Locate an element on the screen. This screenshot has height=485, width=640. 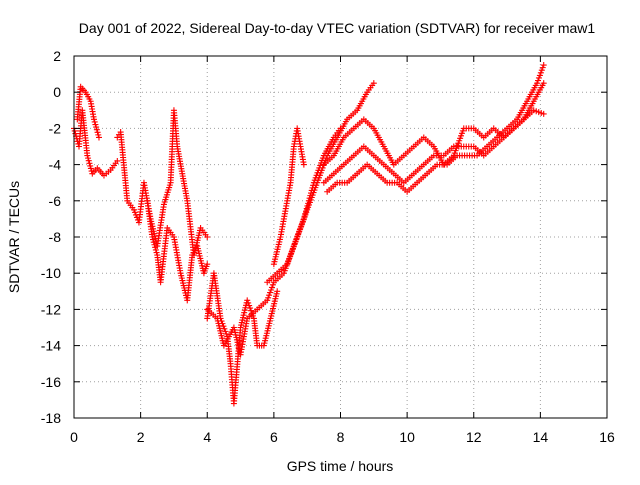
y-axis-label: SDTVAR / TECUs is located at coordinates (14, 237).